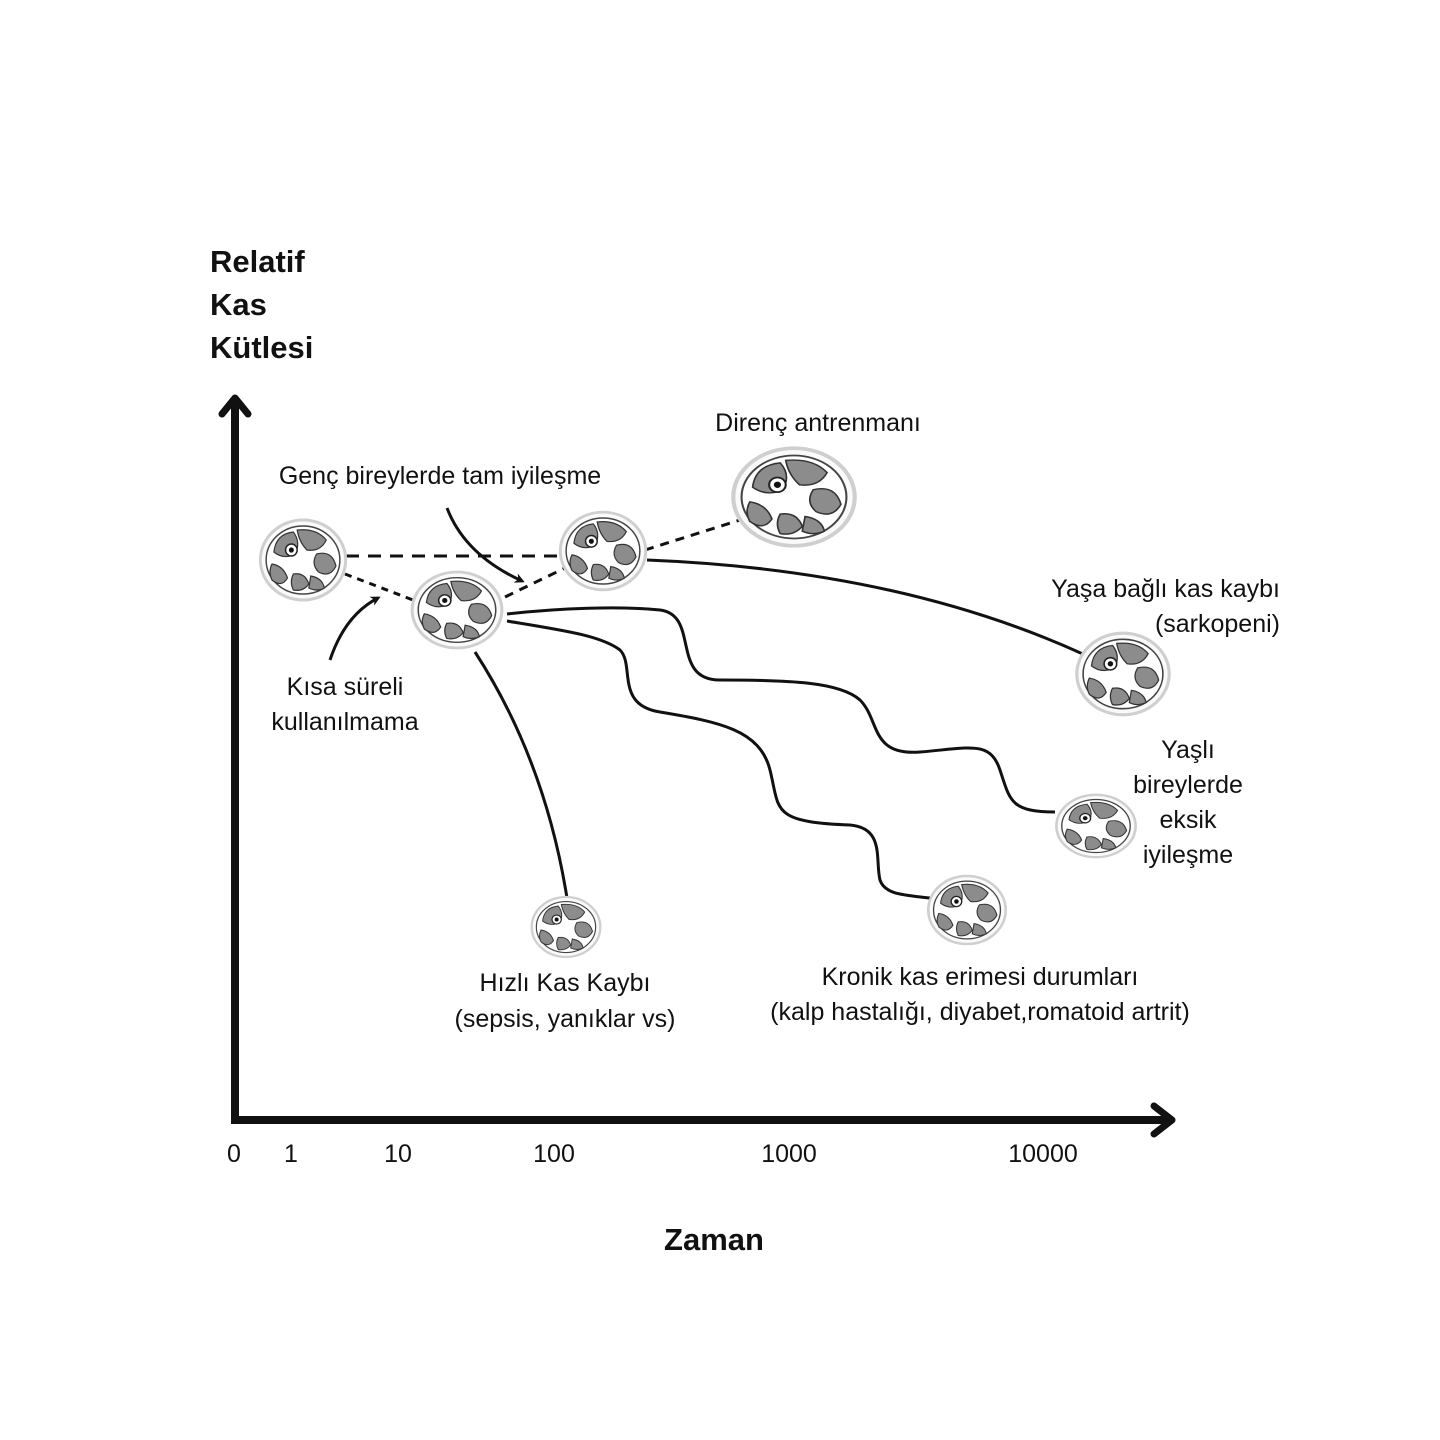 Image resolution: width=1440 pixels, height=1440 pixels. What do you see at coordinates (262, 347) in the screenshot?
I see `y-axis-label-line-3: Kütlesi` at bounding box center [262, 347].